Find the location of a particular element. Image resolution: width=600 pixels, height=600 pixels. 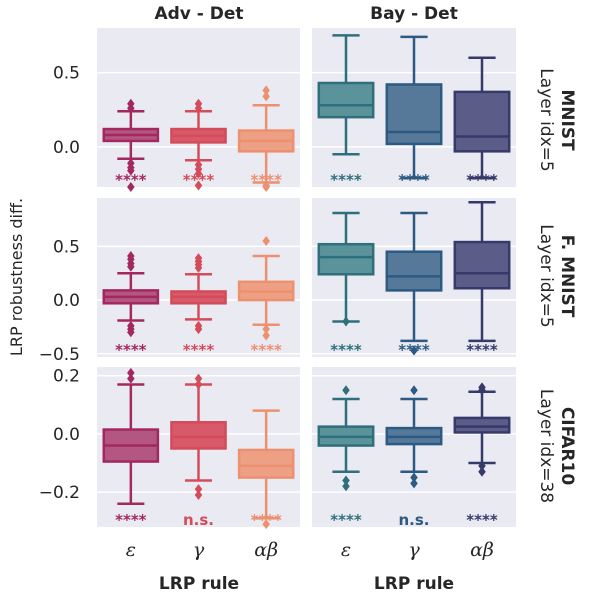

row-title-fmnist-layer: Layer idx=5 is located at coordinates (546, 275).